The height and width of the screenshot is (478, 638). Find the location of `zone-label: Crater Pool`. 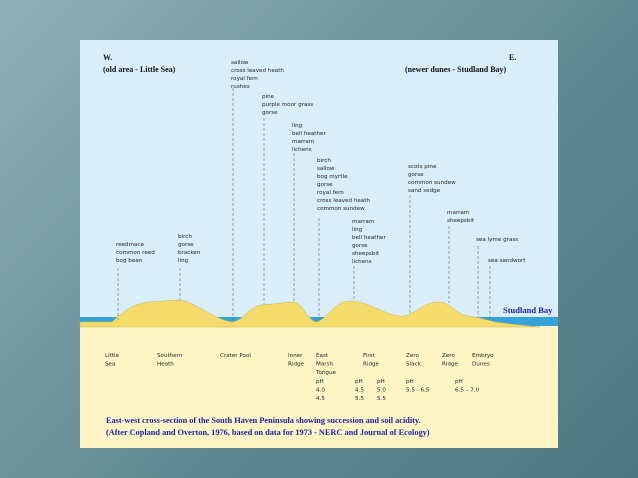

zone-label: Crater Pool is located at coordinates (235, 356).